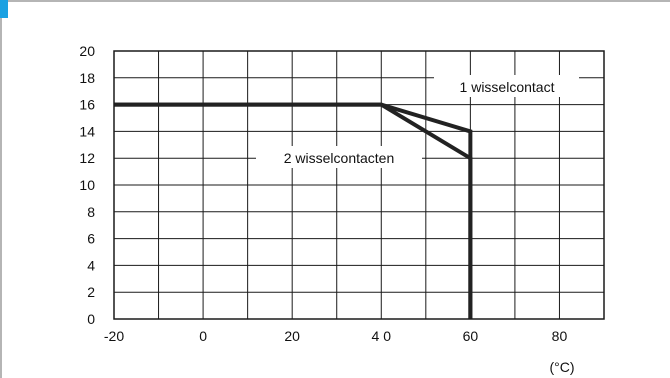  I want to click on series-label-one-changeover: 1 wisselcontact, so click(507, 87).